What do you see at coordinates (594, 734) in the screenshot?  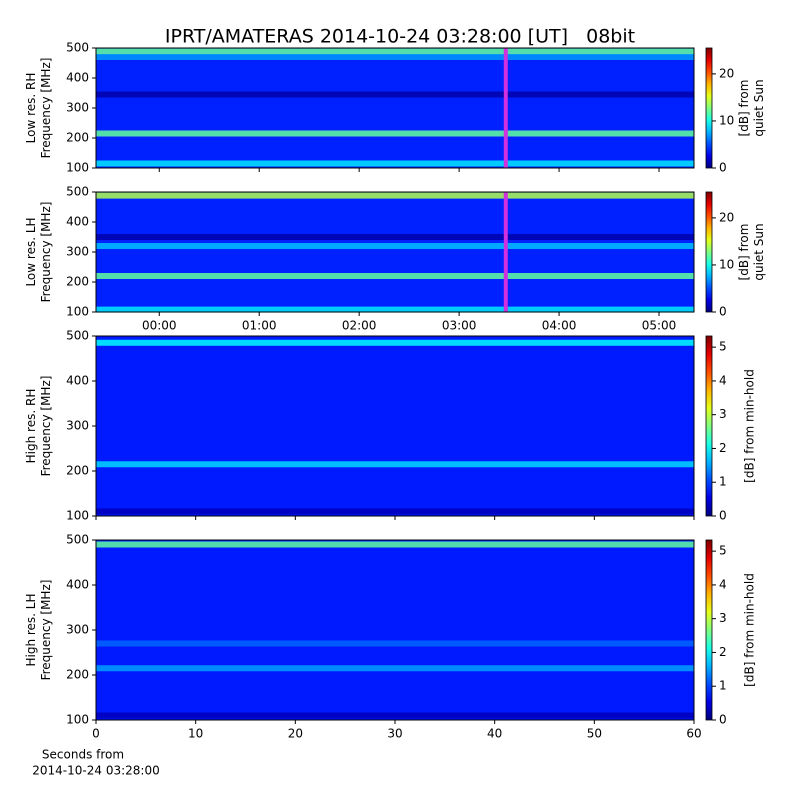 I see `x-tick-label: 50` at bounding box center [594, 734].